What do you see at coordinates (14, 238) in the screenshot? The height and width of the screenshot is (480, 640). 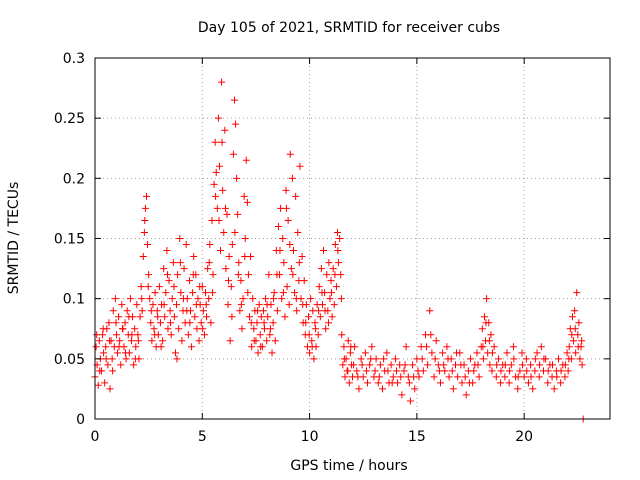 I see `y-axis-title: SRMTID / TECUs` at bounding box center [14, 238].